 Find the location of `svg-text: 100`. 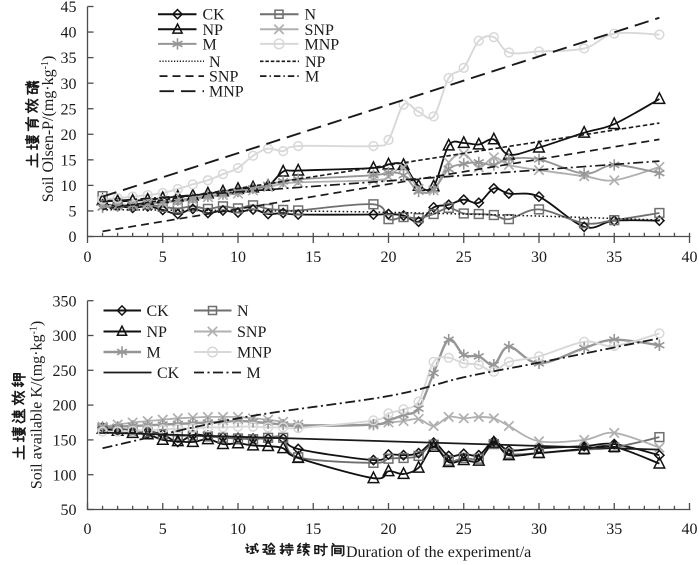

svg-text: 100 is located at coordinates (65, 475).